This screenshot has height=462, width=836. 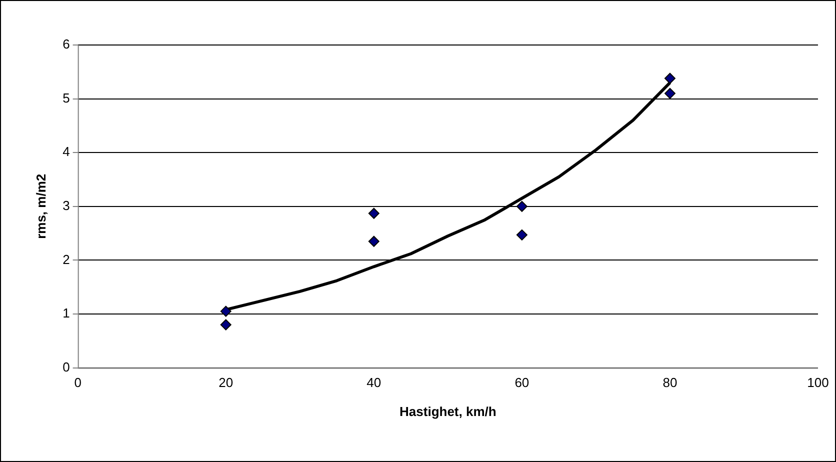 I want to click on y-tick-label: 1, so click(x=66, y=313).